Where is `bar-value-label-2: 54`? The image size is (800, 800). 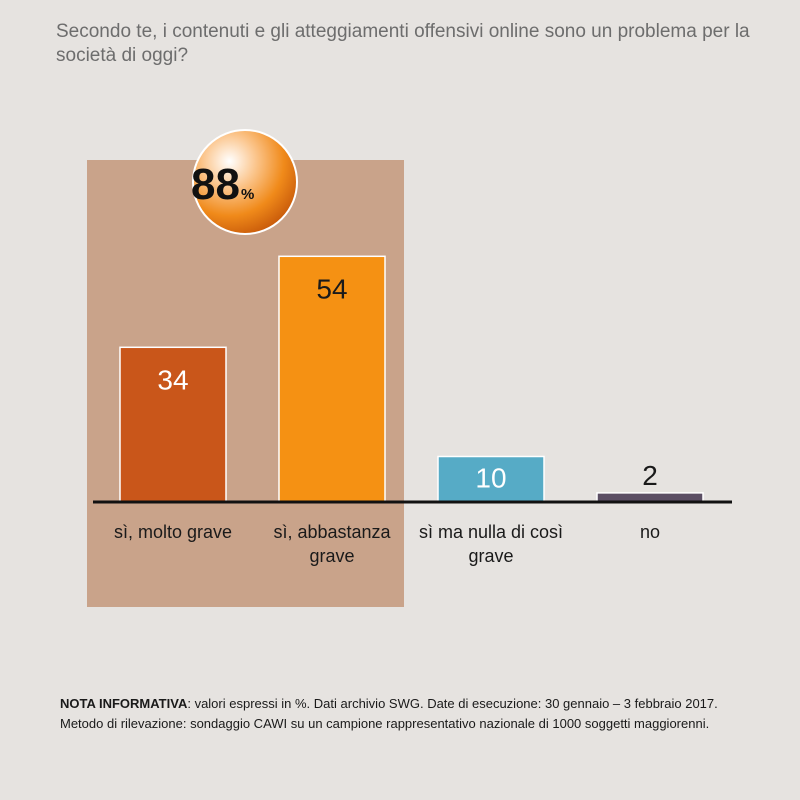 bar-value-label-2: 54 is located at coordinates (331, 288).